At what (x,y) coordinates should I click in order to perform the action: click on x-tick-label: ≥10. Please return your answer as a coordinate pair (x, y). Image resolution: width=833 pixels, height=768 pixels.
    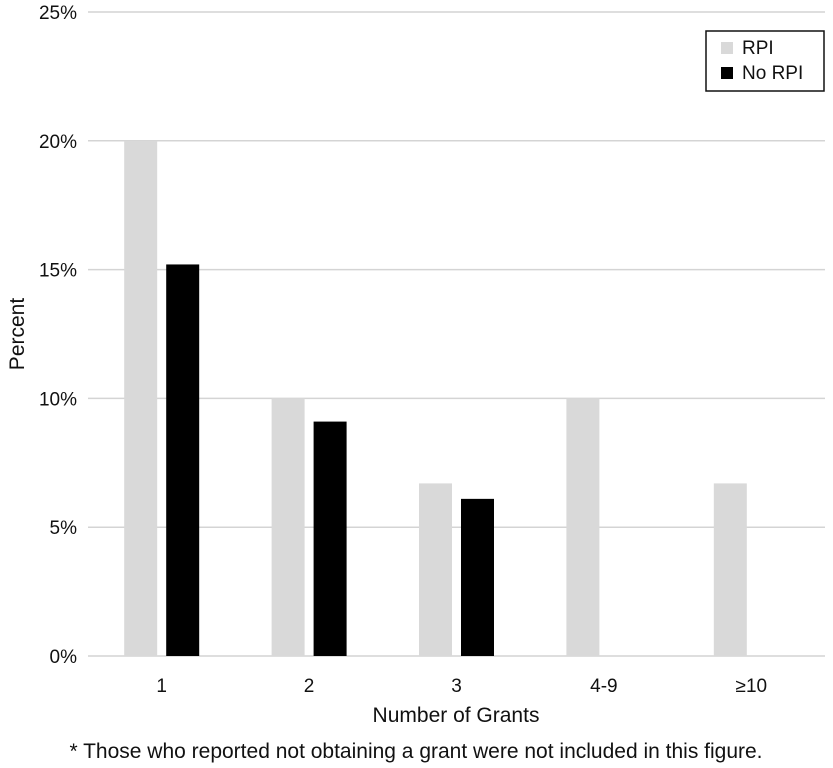
    Looking at the image, I should click on (752, 686).